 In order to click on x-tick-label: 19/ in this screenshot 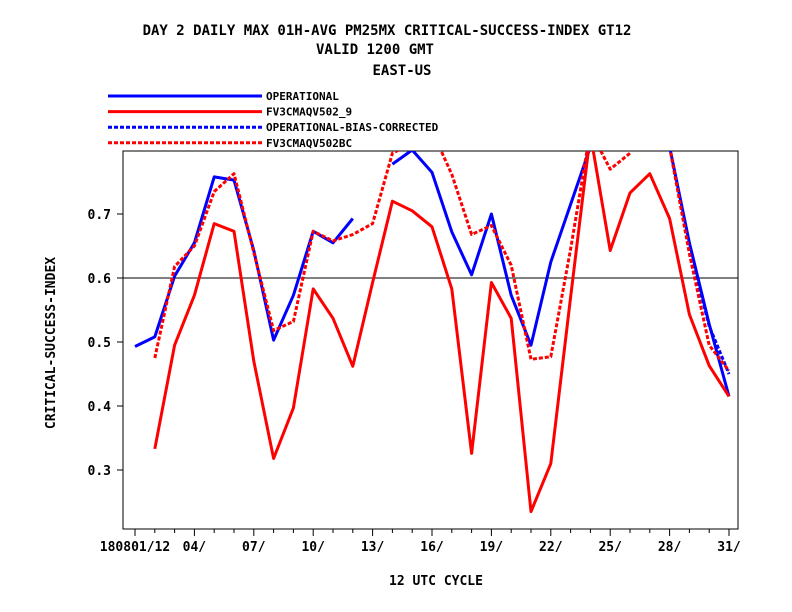, I will do `click(492, 547)`.